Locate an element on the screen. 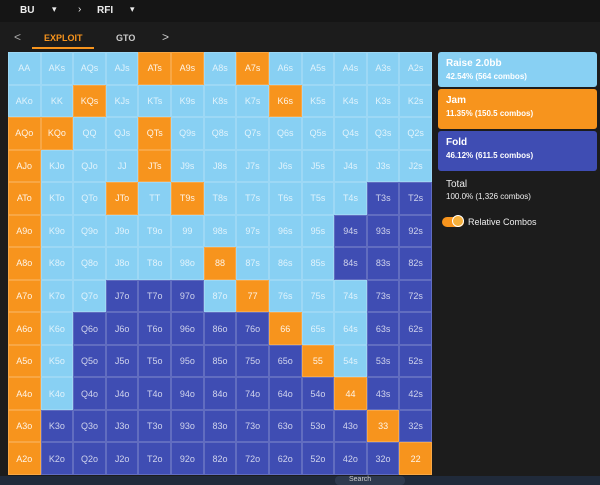 This screenshot has height=485, width=600. hand-cell: Q6o is located at coordinates (89, 328).